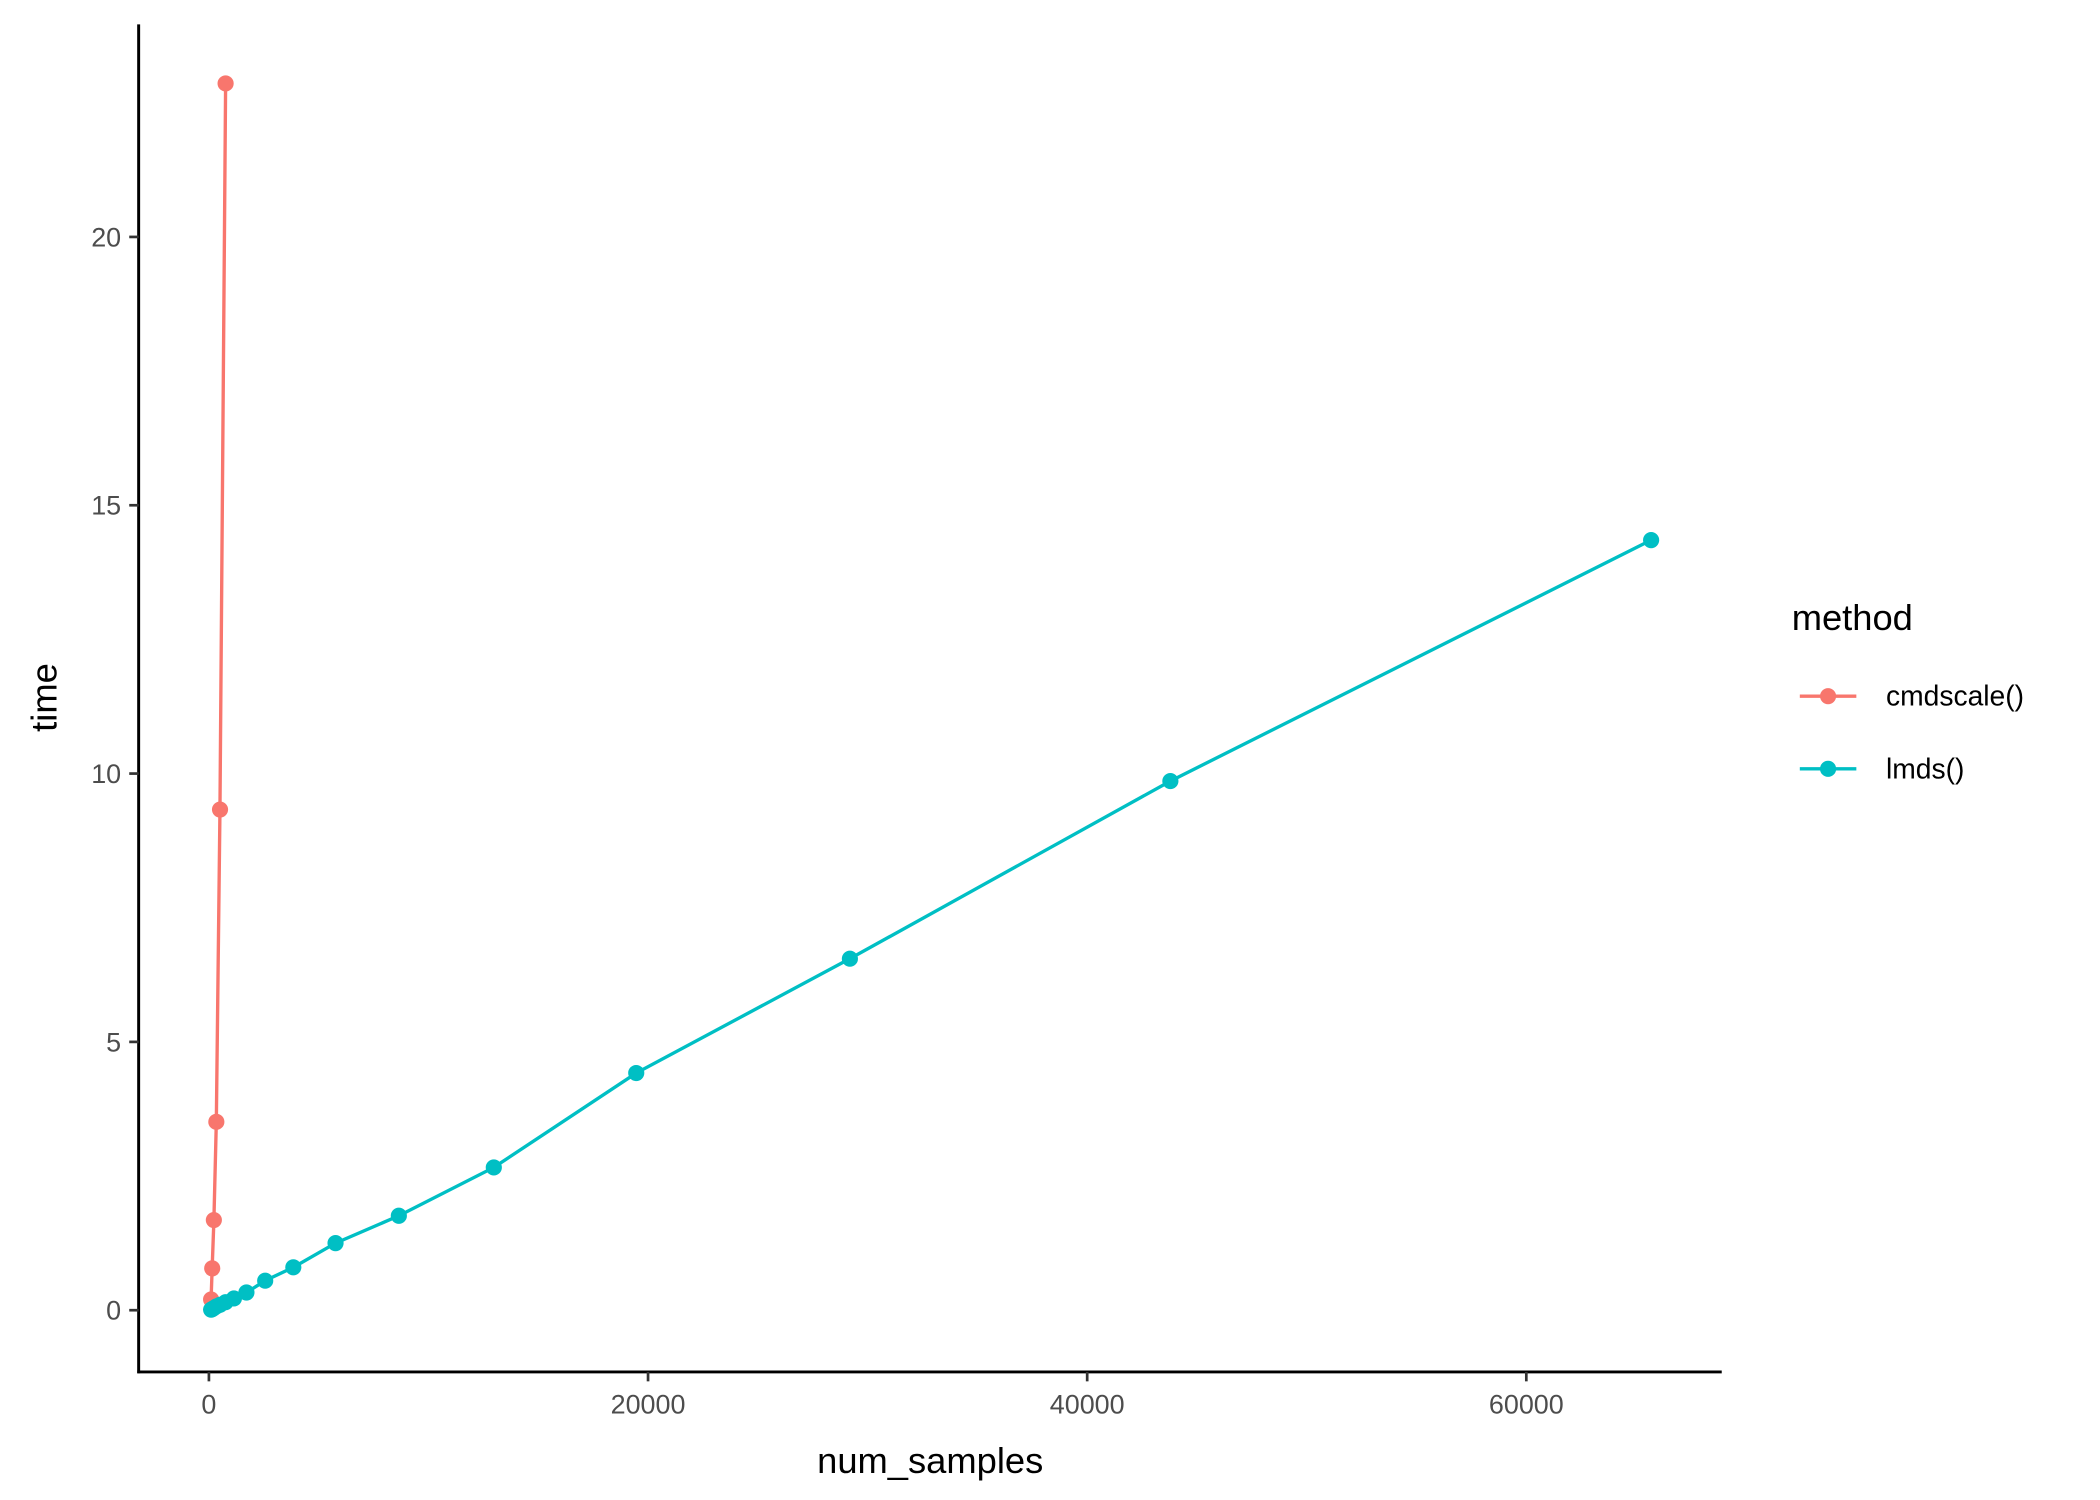 This screenshot has width=2100, height=1500. Describe the element at coordinates (113, 1311) in the screenshot. I see `y-tick-label: 0` at that location.